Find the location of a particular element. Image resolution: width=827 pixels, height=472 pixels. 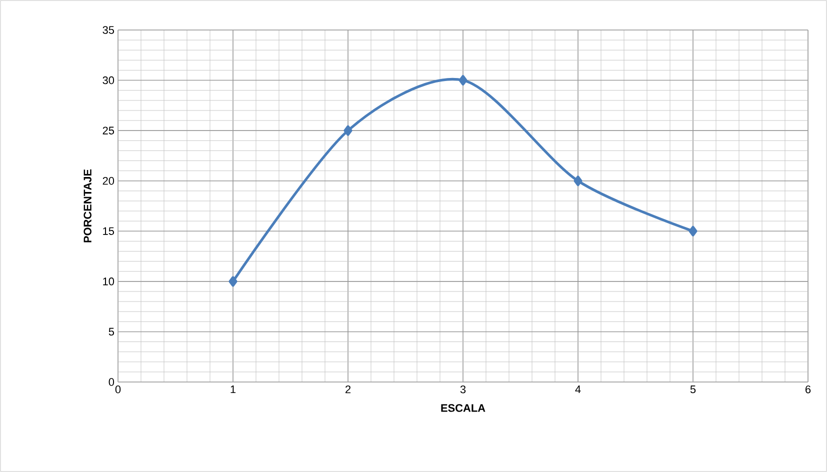

x-tick-label: 0 is located at coordinates (118, 390).